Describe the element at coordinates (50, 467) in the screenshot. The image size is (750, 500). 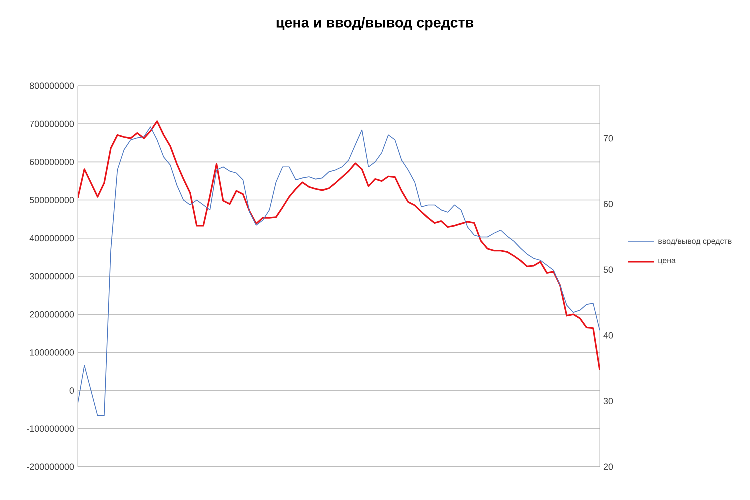
I see `y-tick-label: -200000000` at that location.